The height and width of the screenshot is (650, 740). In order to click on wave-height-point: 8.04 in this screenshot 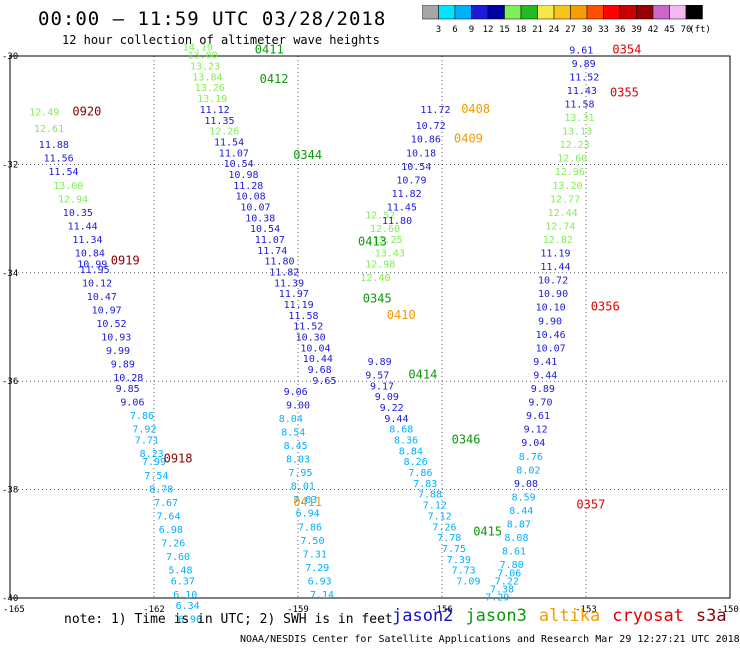, I will do `click(291, 419)`.